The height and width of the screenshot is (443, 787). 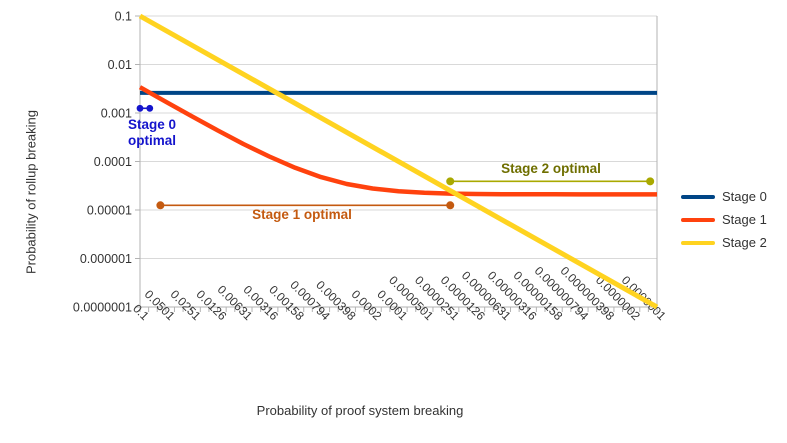 What do you see at coordinates (302, 214) in the screenshot?
I see `annotation-stage-1-optimal-label: Stage 1 optimal` at bounding box center [302, 214].